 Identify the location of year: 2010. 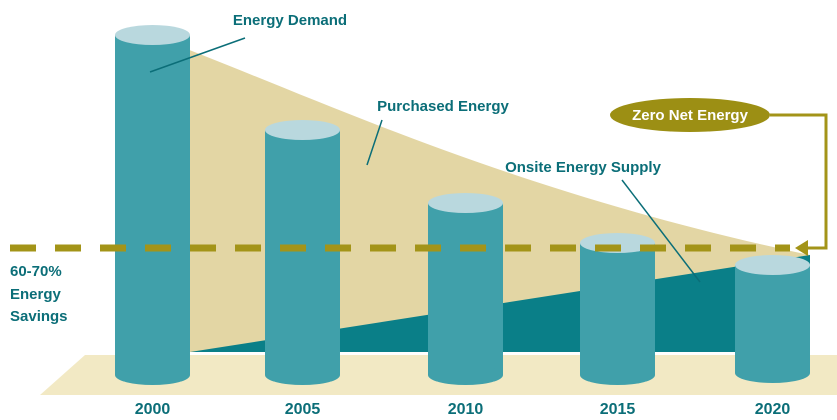
(466, 409).